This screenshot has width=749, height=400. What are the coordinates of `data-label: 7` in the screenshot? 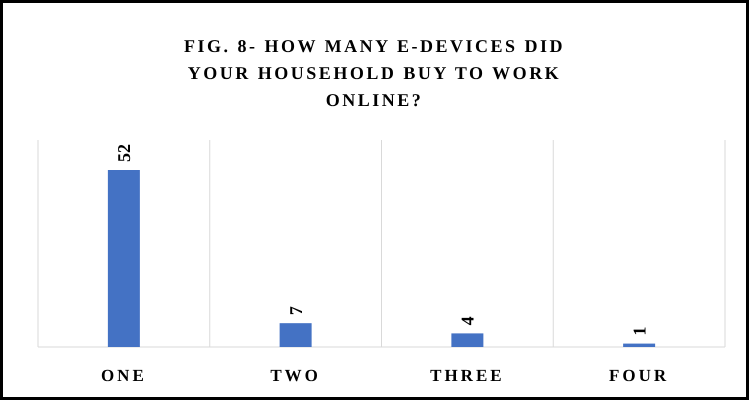 It's located at (296, 311).